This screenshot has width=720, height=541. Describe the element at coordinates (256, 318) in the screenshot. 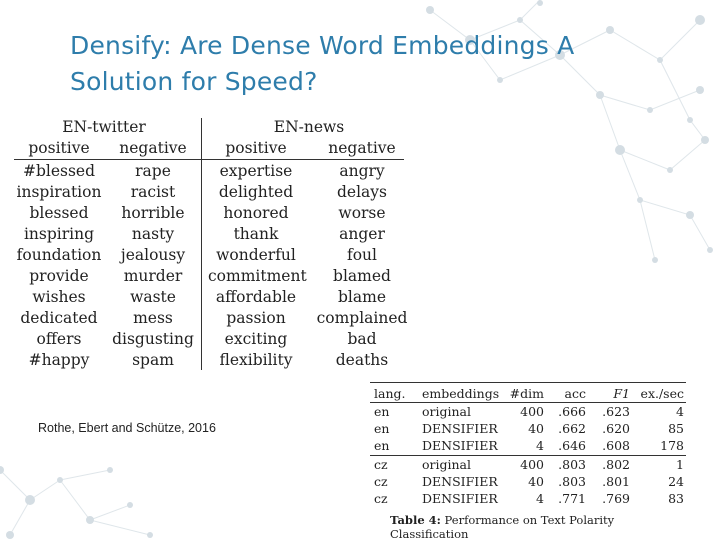

I see `table-cell: passion` at that location.